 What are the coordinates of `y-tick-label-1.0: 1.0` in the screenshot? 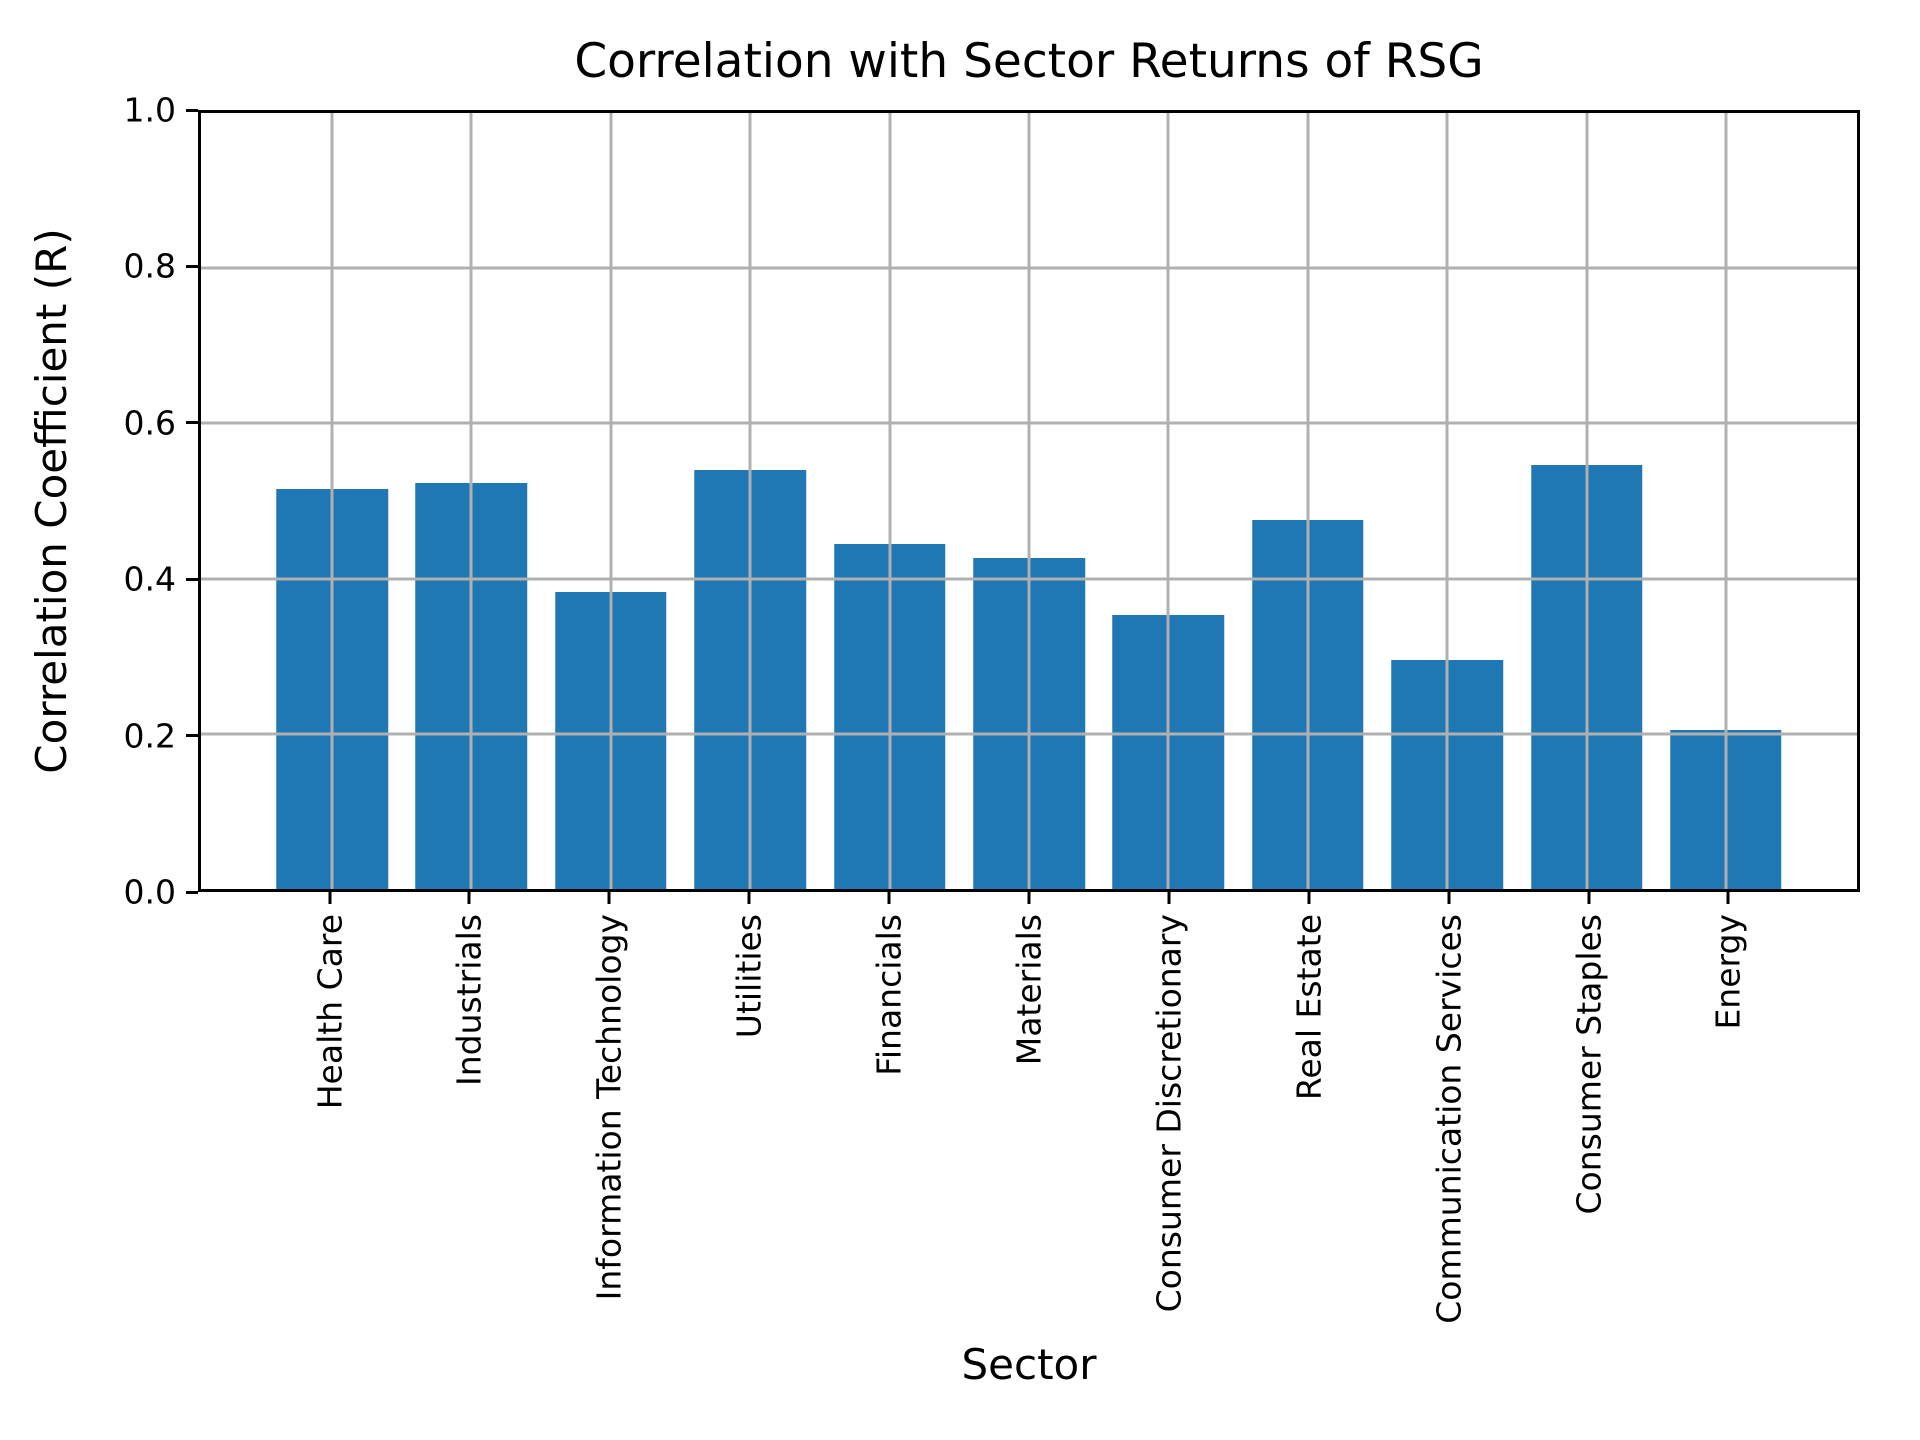 It's located at (149, 110).